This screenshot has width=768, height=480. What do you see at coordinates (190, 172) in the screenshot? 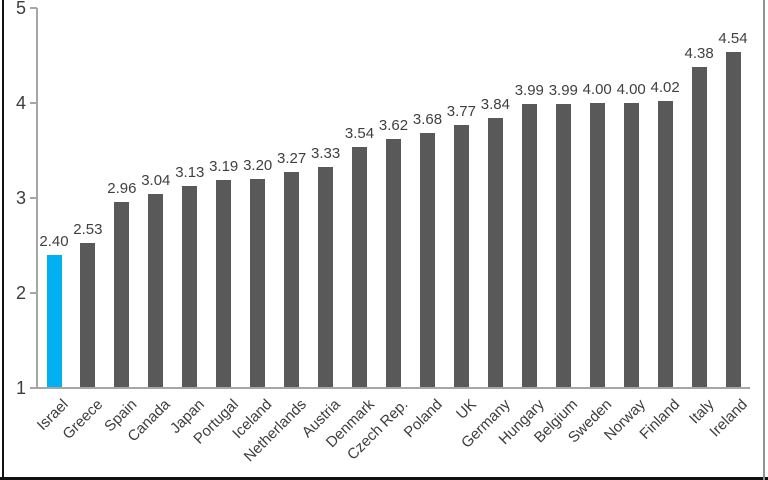
I see `bar-value-label: 3.13` at bounding box center [190, 172].